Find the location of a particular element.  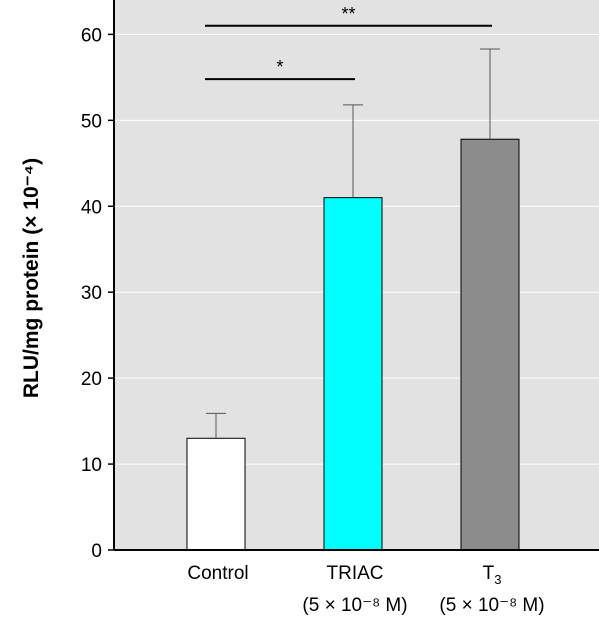

y-tick-label: 40 is located at coordinates (91, 207).